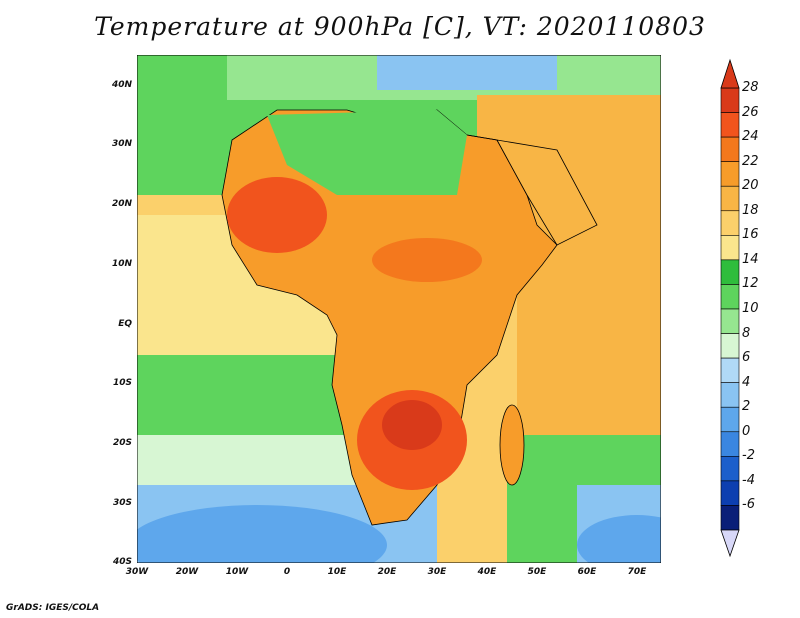 This screenshot has height=618, width=800. What do you see at coordinates (122, 503) in the screenshot?
I see `lat-label-30s: 30S` at bounding box center [122, 503].